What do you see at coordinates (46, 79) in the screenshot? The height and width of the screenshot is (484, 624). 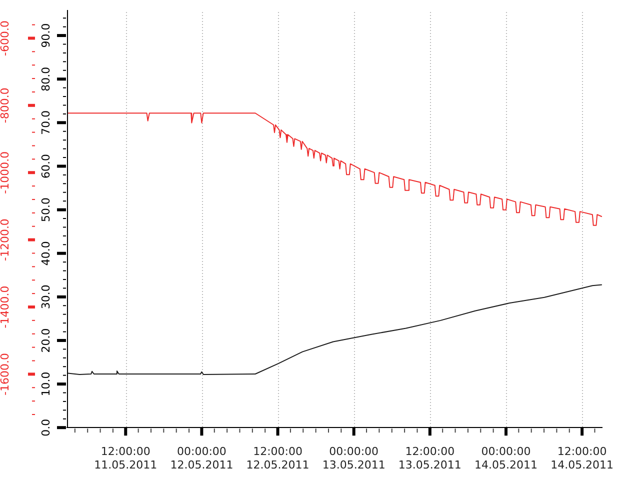 I see `y-tick-label: 80.0` at bounding box center [46, 79].